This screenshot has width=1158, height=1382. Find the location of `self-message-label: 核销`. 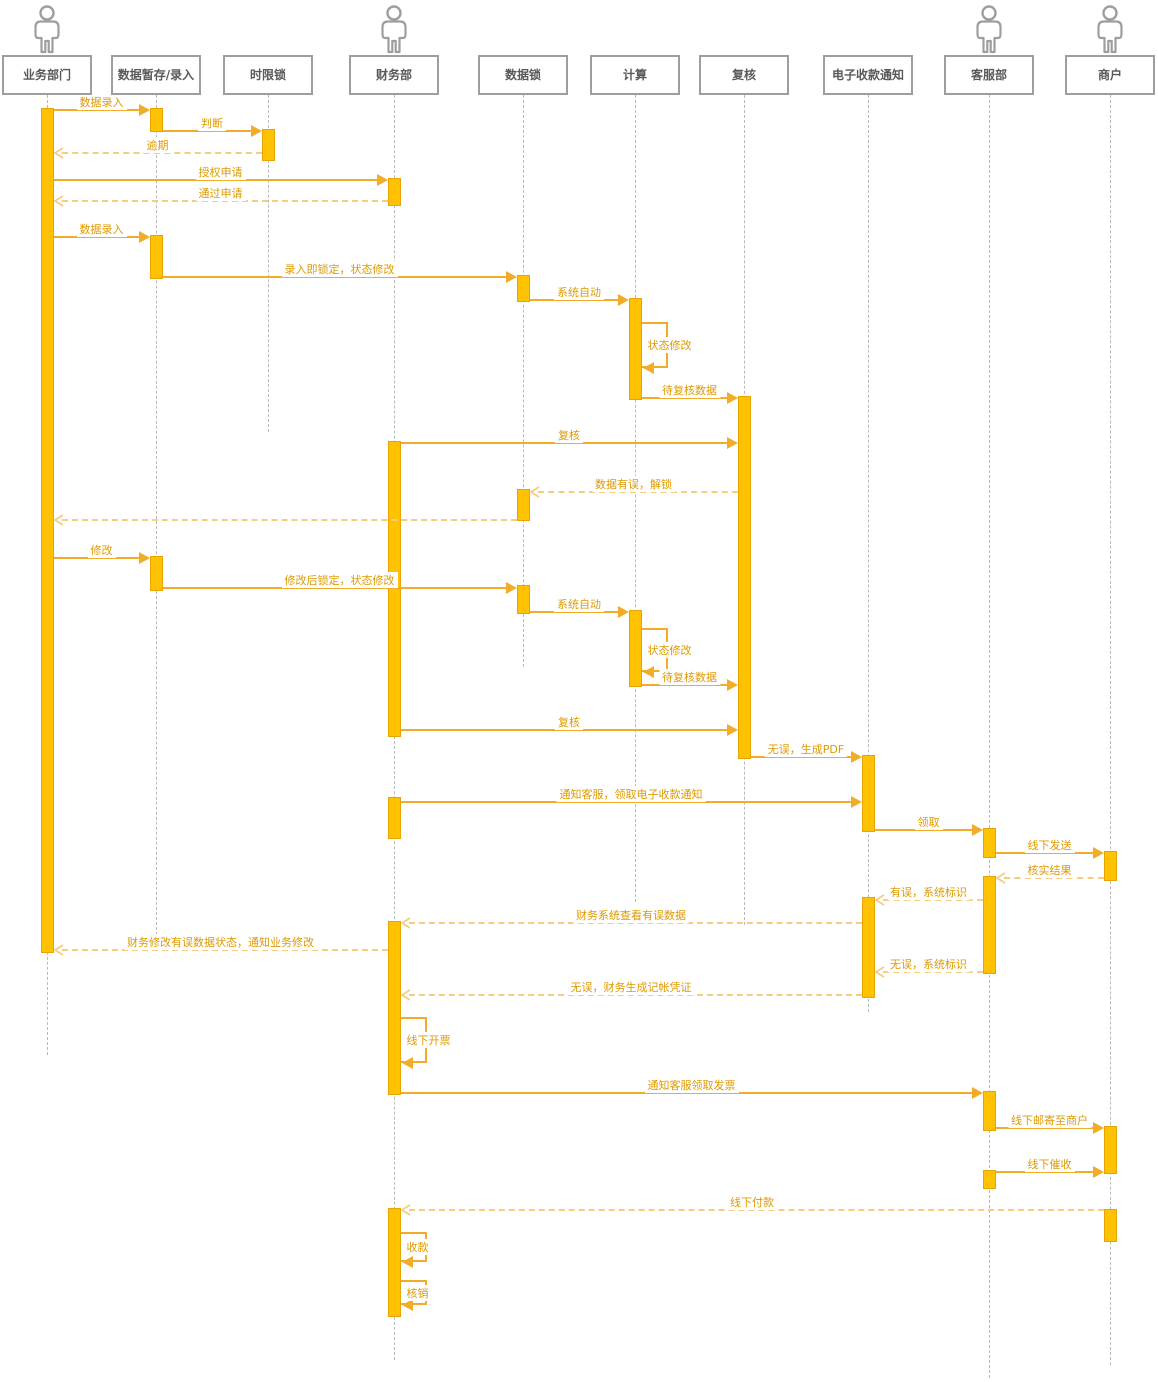

self-message-label: 核销 is located at coordinates (417, 1292).